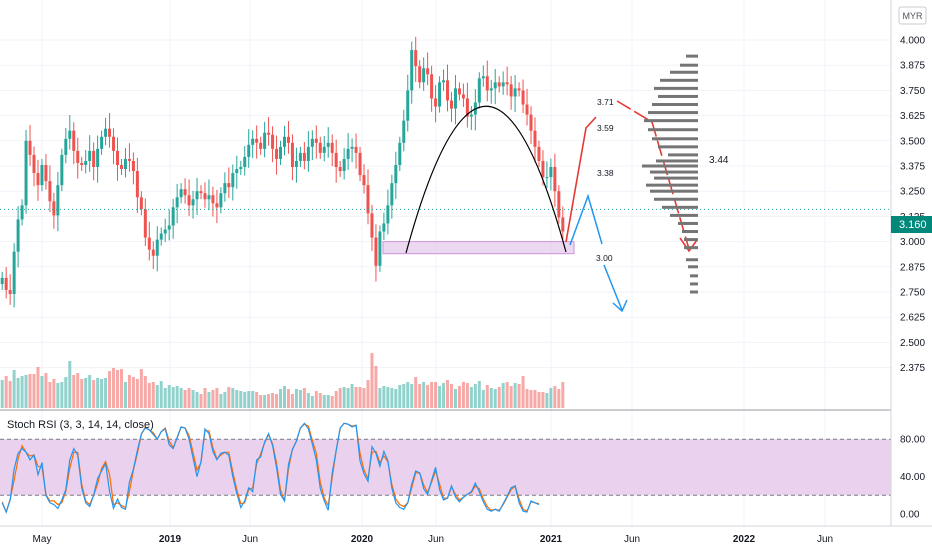 Image resolution: width=932 pixels, height=550 pixels. I want to click on currency-badge-box, so click(912, 15).